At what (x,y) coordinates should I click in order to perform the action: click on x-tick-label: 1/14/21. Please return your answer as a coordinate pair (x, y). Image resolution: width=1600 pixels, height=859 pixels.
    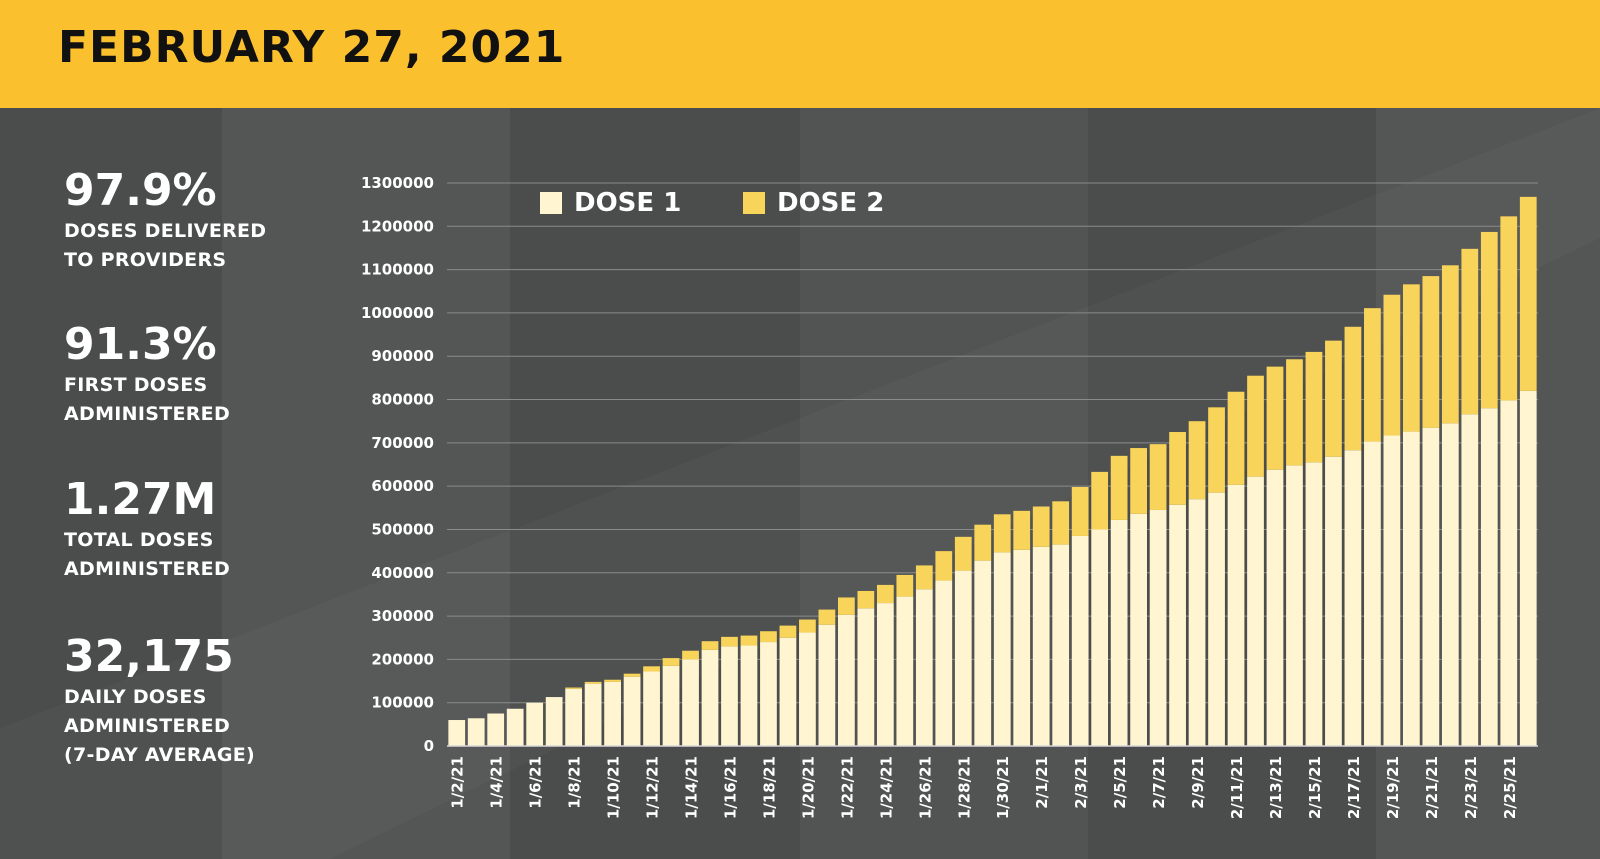
    Looking at the image, I should click on (692, 787).